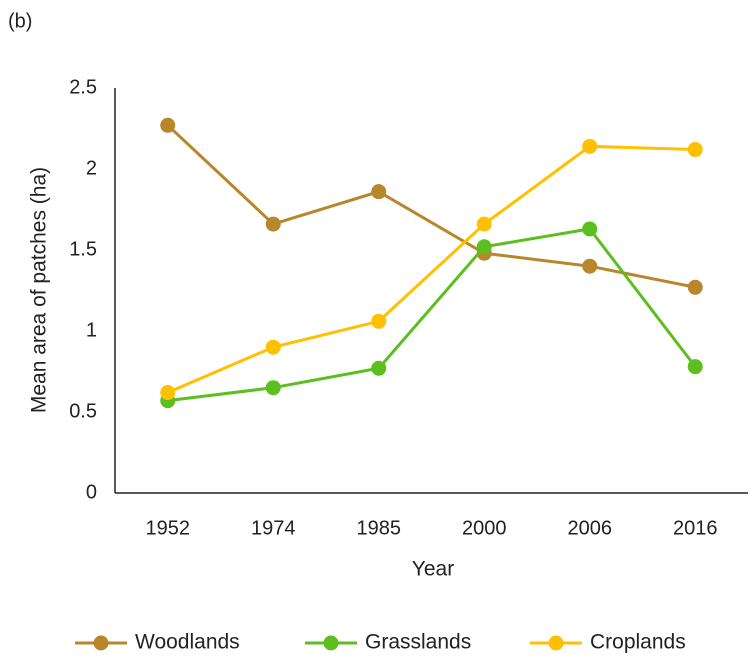  I want to click on x-tick-label: 1974, so click(273, 528).